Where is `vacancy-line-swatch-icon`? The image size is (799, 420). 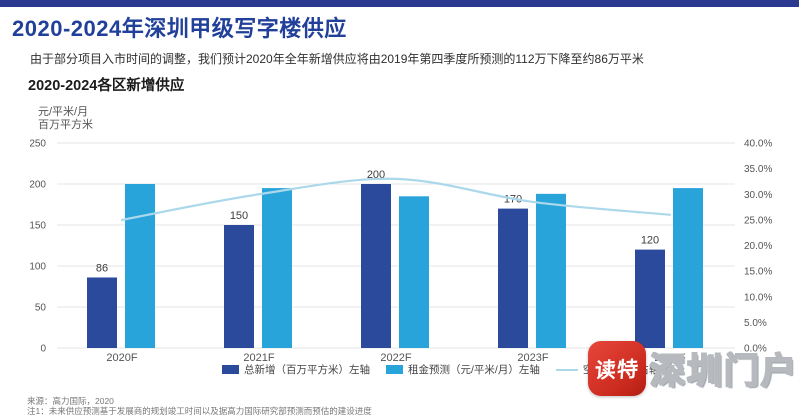 vacancy-line-swatch-icon is located at coordinates (566, 369).